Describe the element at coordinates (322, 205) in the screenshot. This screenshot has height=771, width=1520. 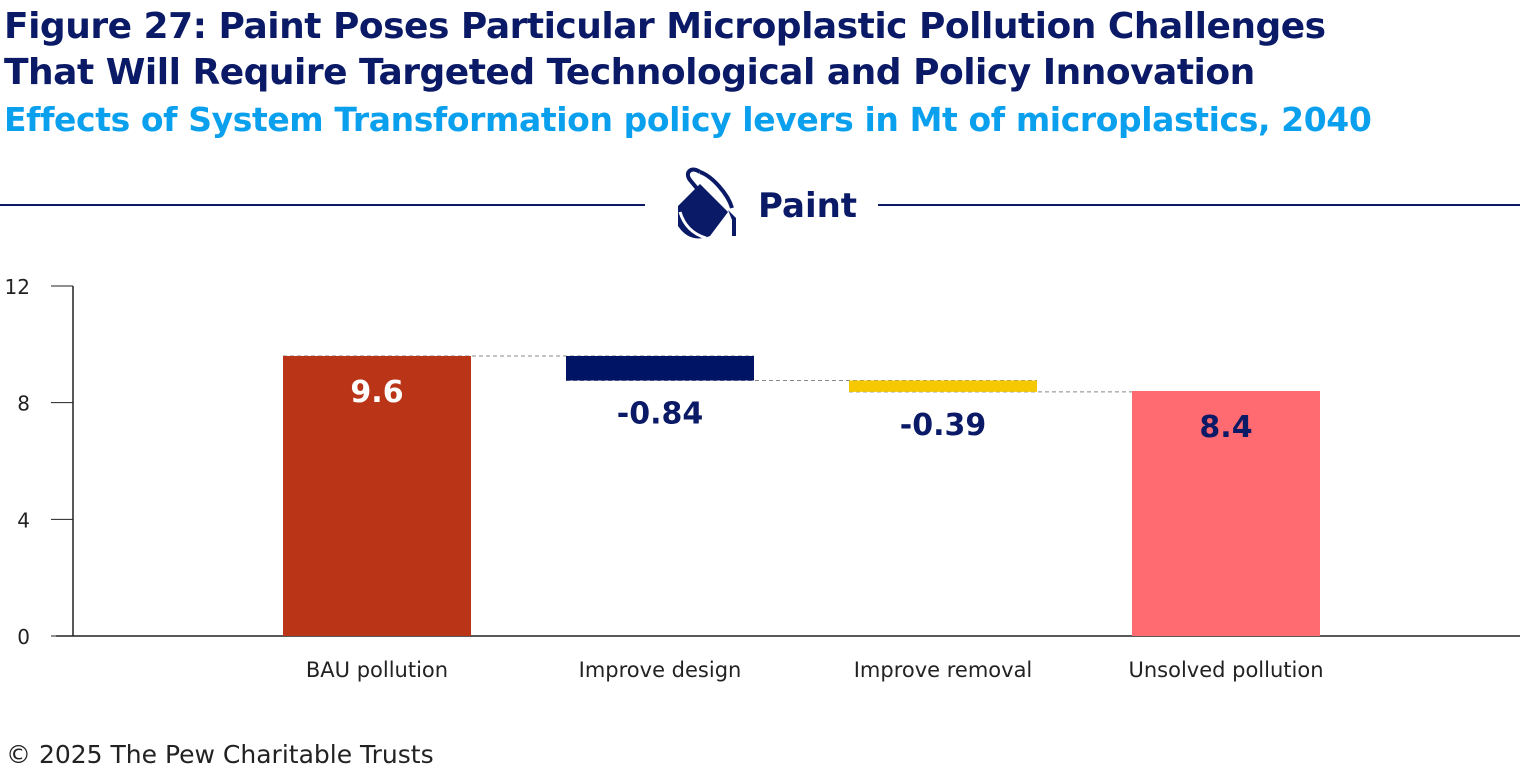
I see `divider-left` at that location.